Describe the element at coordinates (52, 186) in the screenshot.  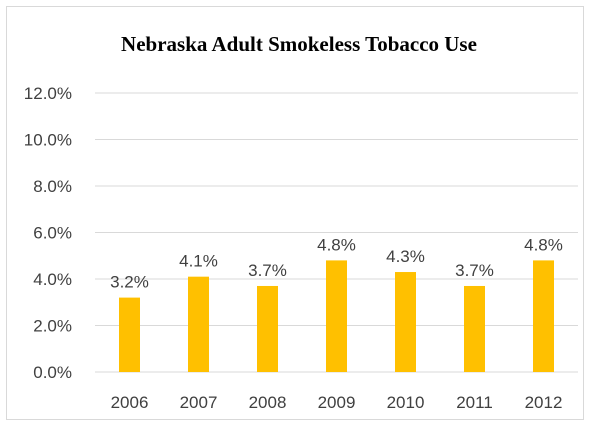
I see `y-tick-label: 8.0%` at that location.